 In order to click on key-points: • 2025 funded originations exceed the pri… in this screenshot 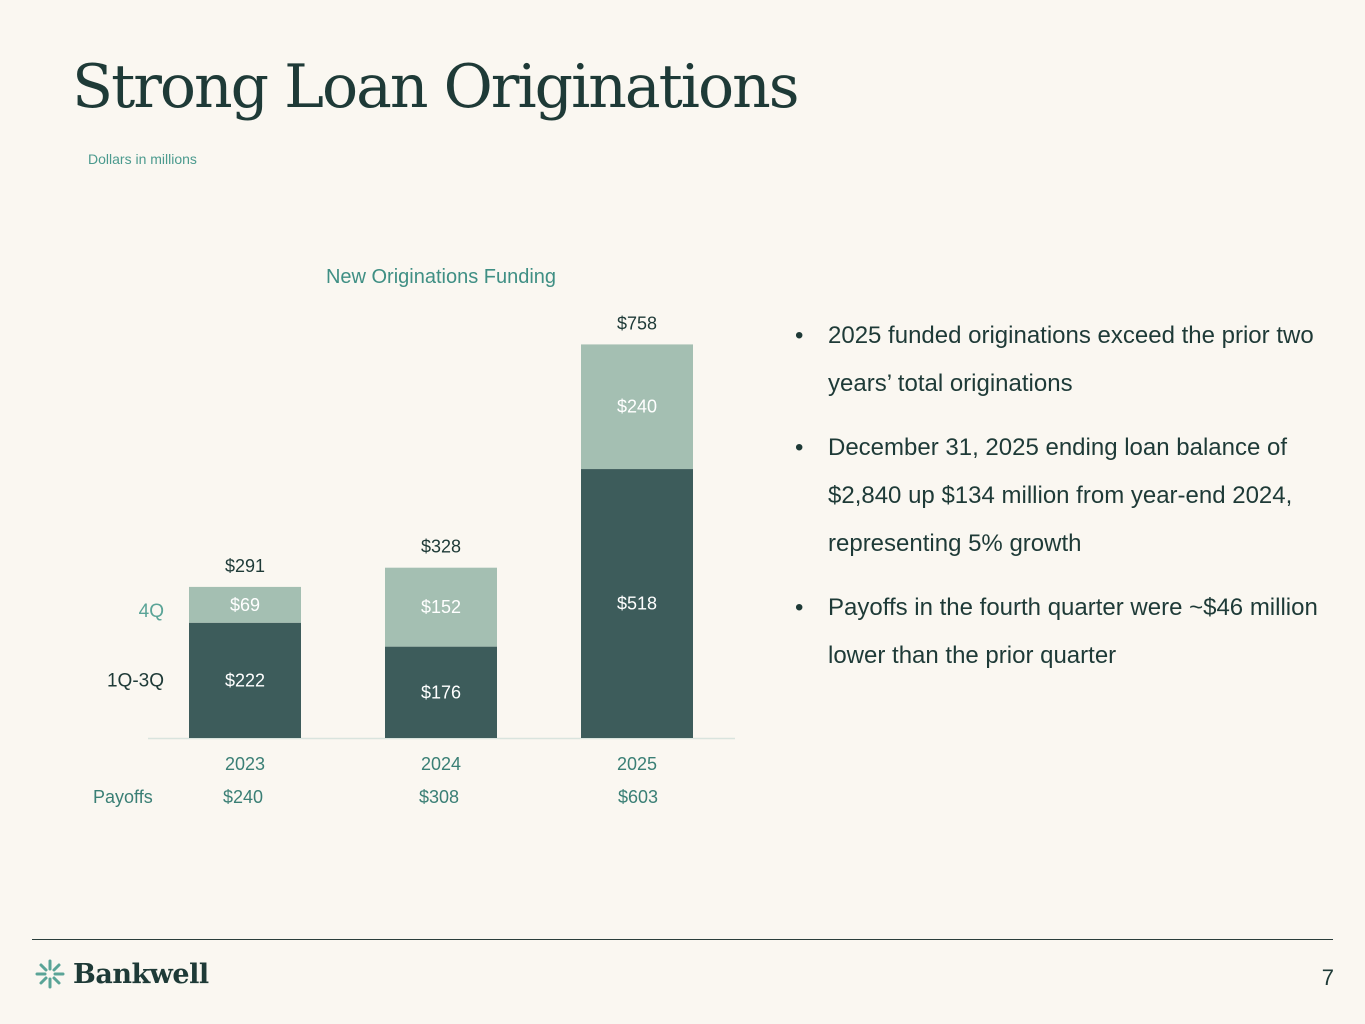, I will do `click(1065, 504)`.